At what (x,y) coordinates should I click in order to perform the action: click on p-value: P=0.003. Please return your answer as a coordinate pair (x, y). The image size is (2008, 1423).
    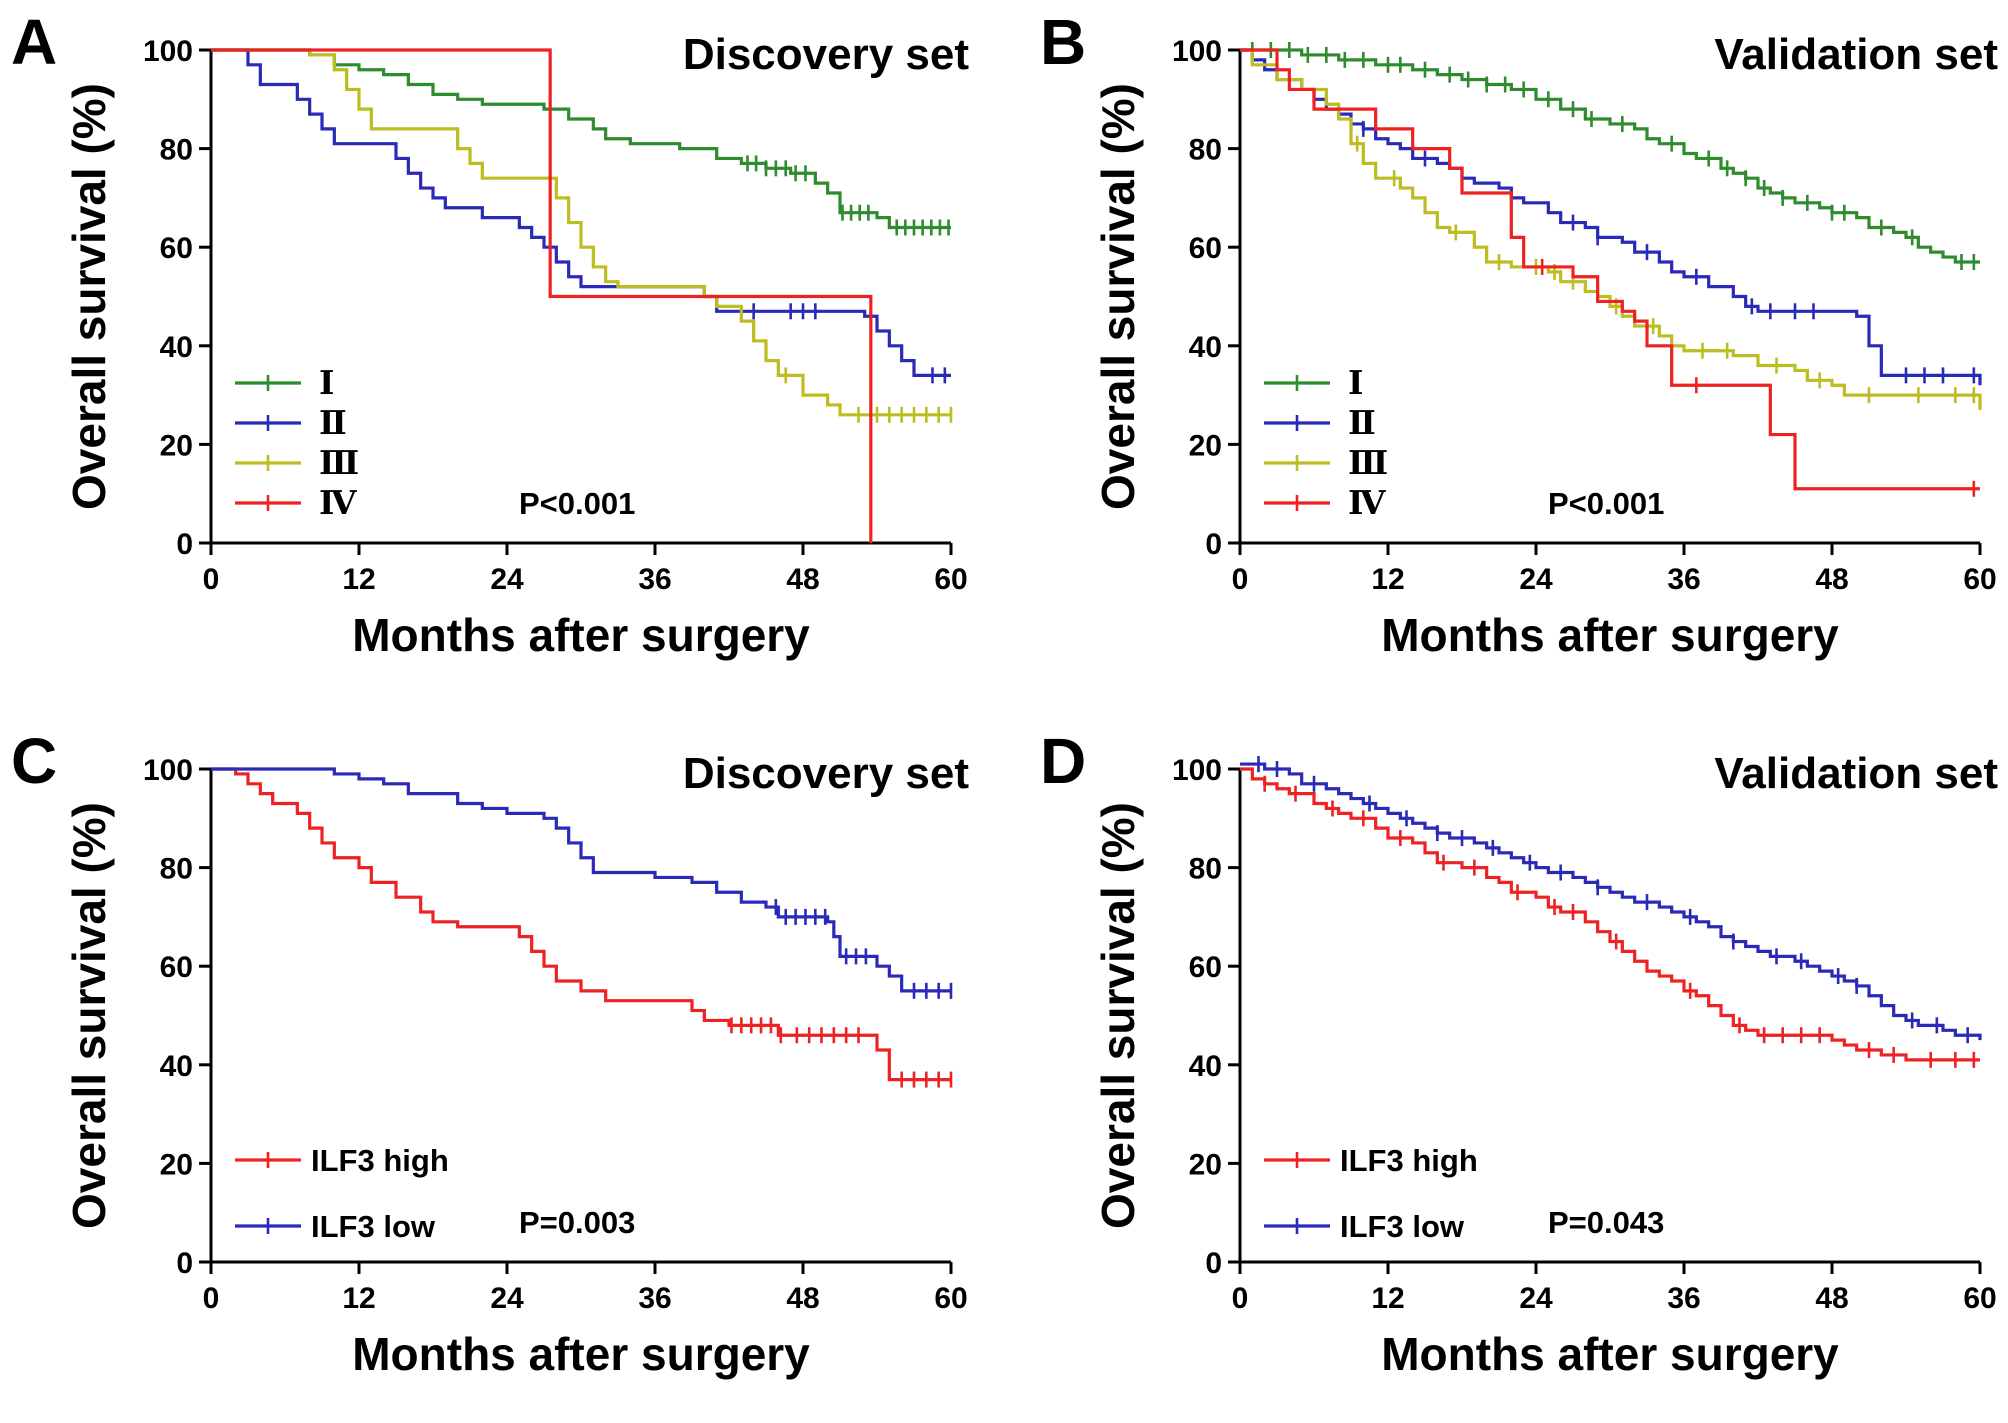
    Looking at the image, I should click on (577, 1222).